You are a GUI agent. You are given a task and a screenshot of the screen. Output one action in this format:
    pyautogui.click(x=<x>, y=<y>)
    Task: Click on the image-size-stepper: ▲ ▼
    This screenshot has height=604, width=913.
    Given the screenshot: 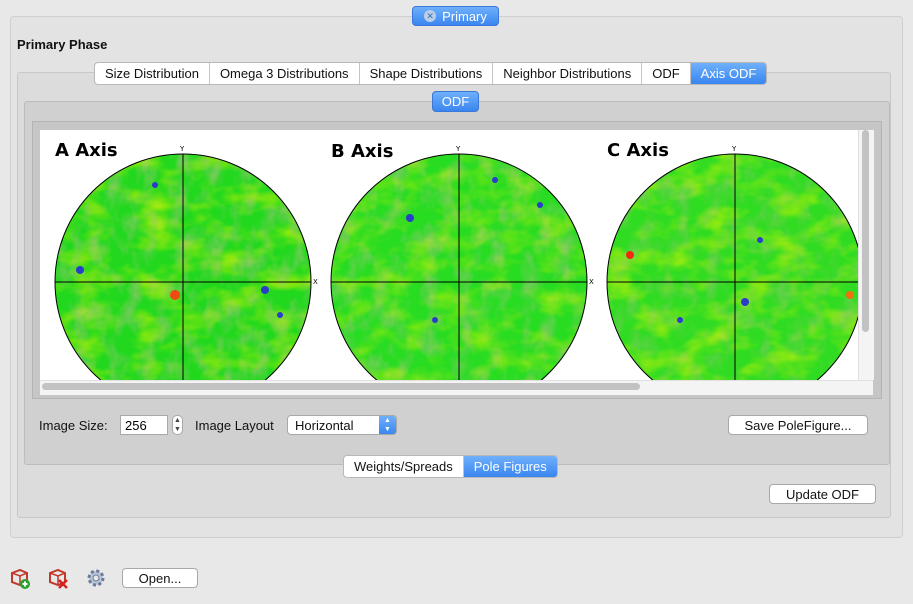 What is the action you would take?
    pyautogui.click(x=177, y=425)
    